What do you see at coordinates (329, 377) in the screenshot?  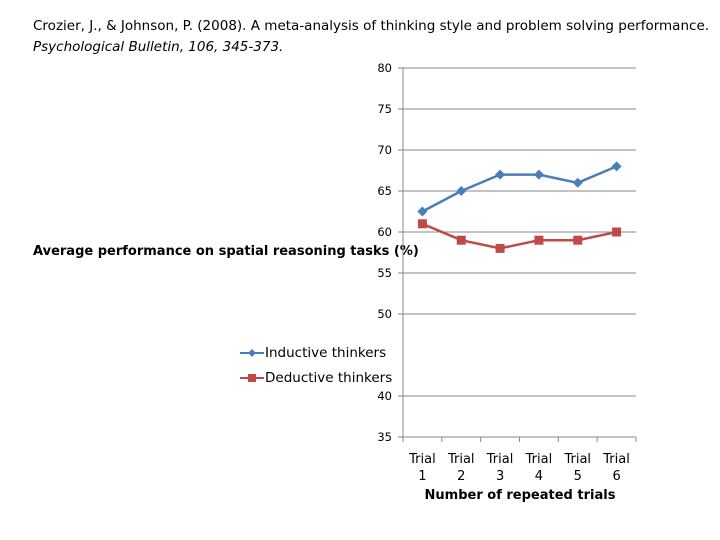 I see `legend-deductive-label: Deductive thinkers` at bounding box center [329, 377].